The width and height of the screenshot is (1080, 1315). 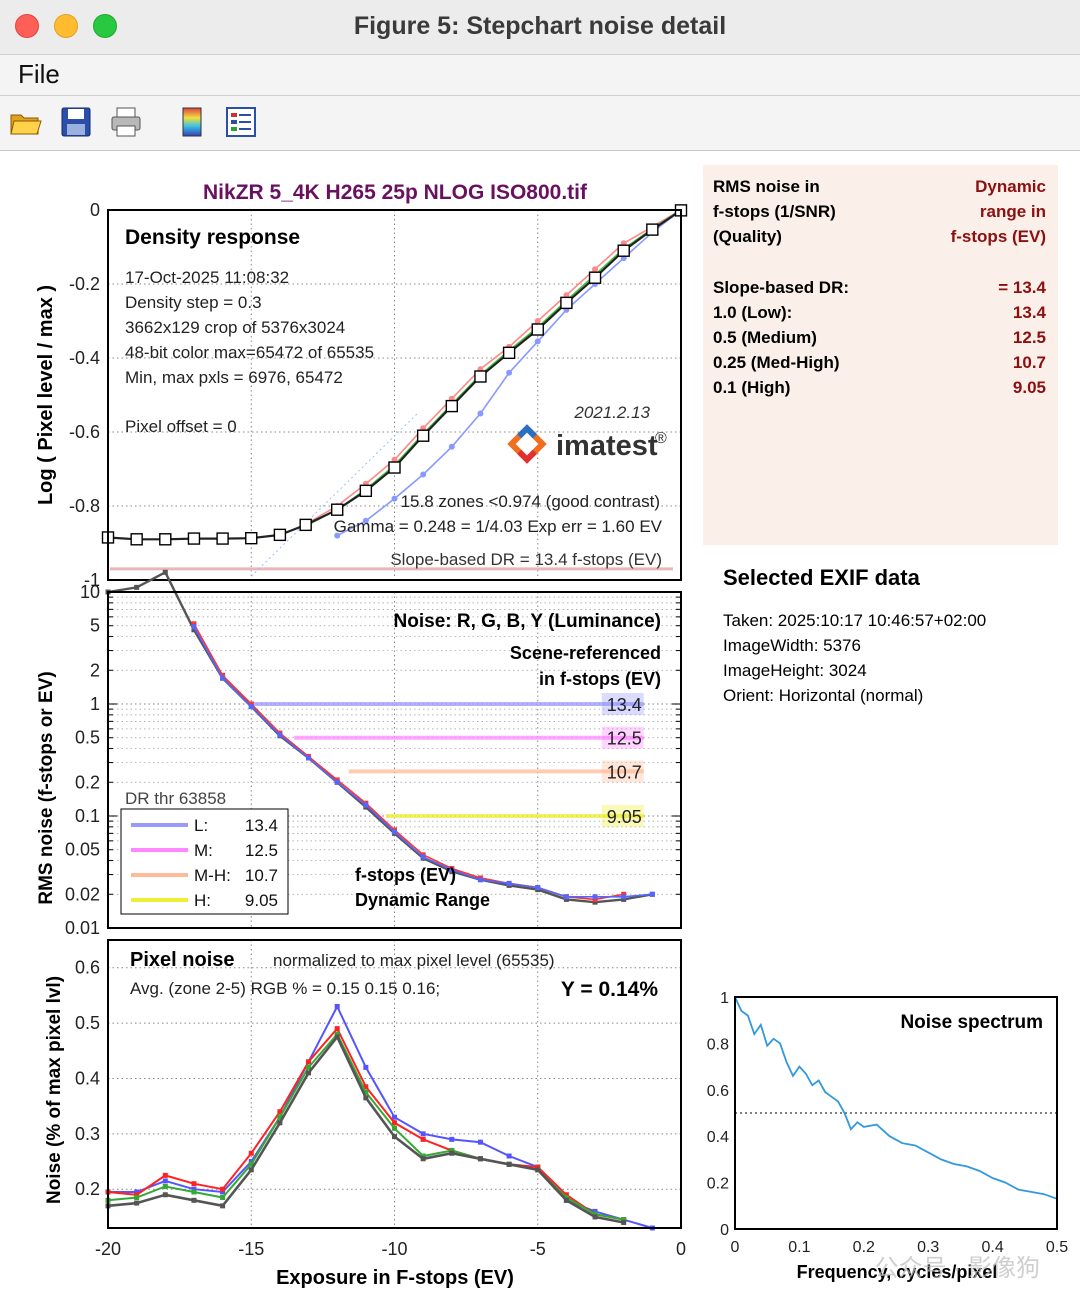 What do you see at coordinates (95, 670) in the screenshot?
I see `y-tick-label: 2` at bounding box center [95, 670].